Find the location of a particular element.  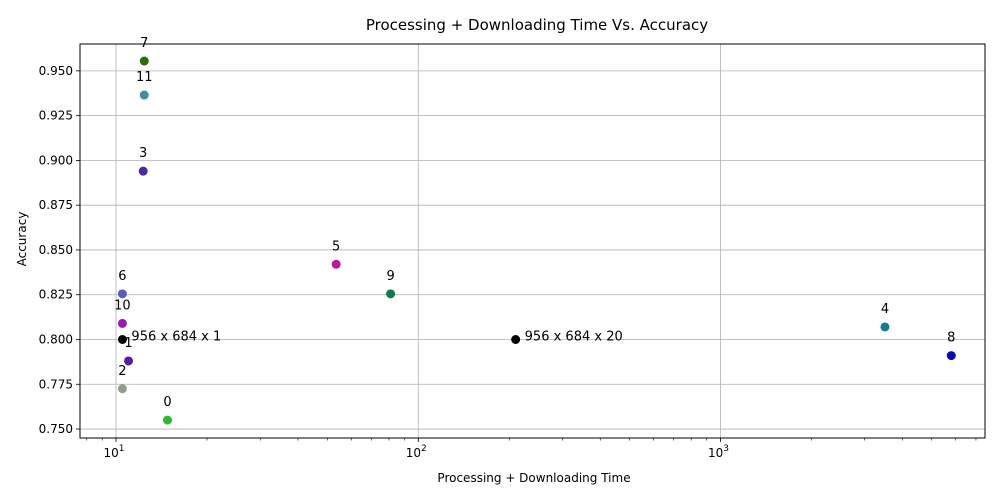

point-label: 11 is located at coordinates (144, 77).